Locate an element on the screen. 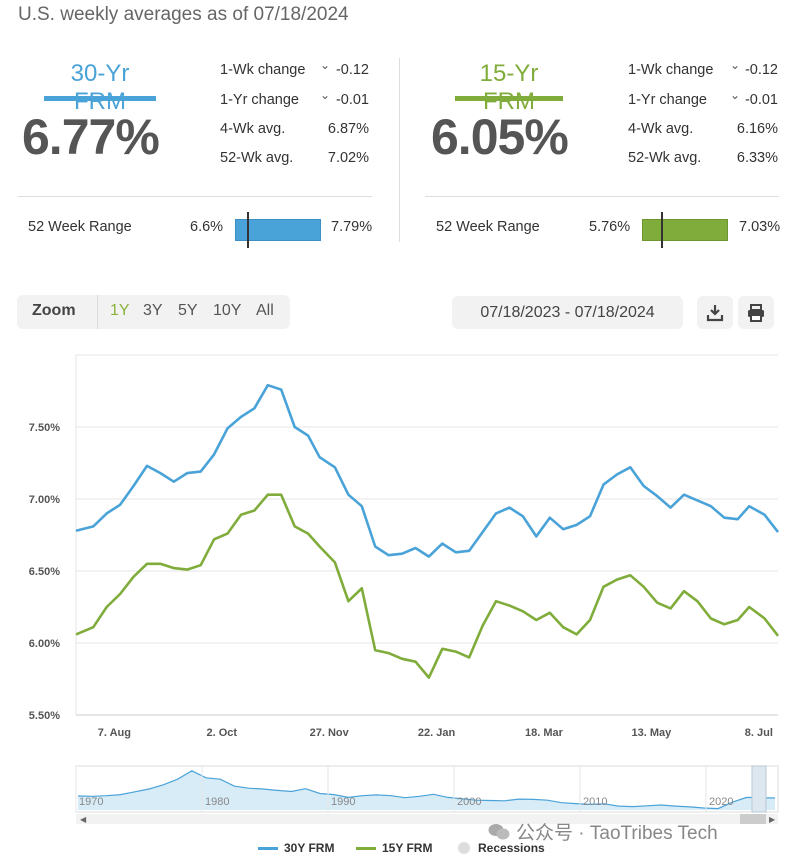 Image resolution: width=800 pixels, height=863 pixels. x-tick-label: 13. May is located at coordinates (652, 733).